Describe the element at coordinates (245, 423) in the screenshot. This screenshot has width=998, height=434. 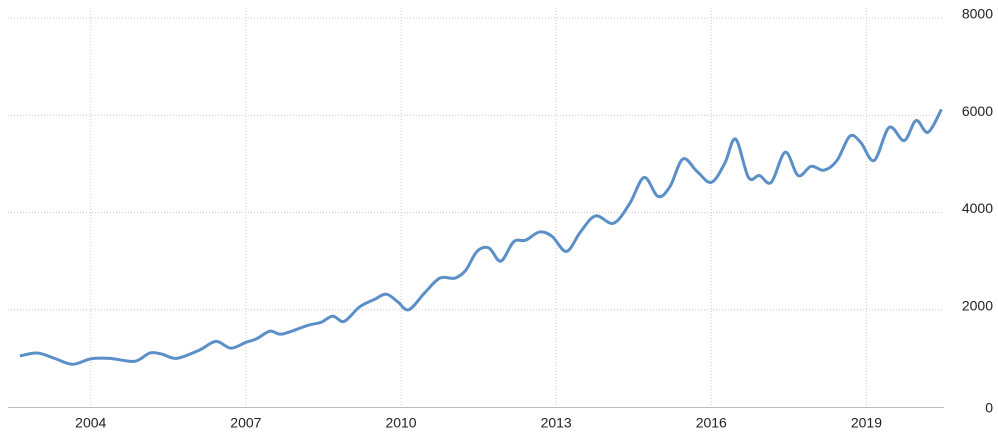
I see `x-tick-label: 2007` at that location.